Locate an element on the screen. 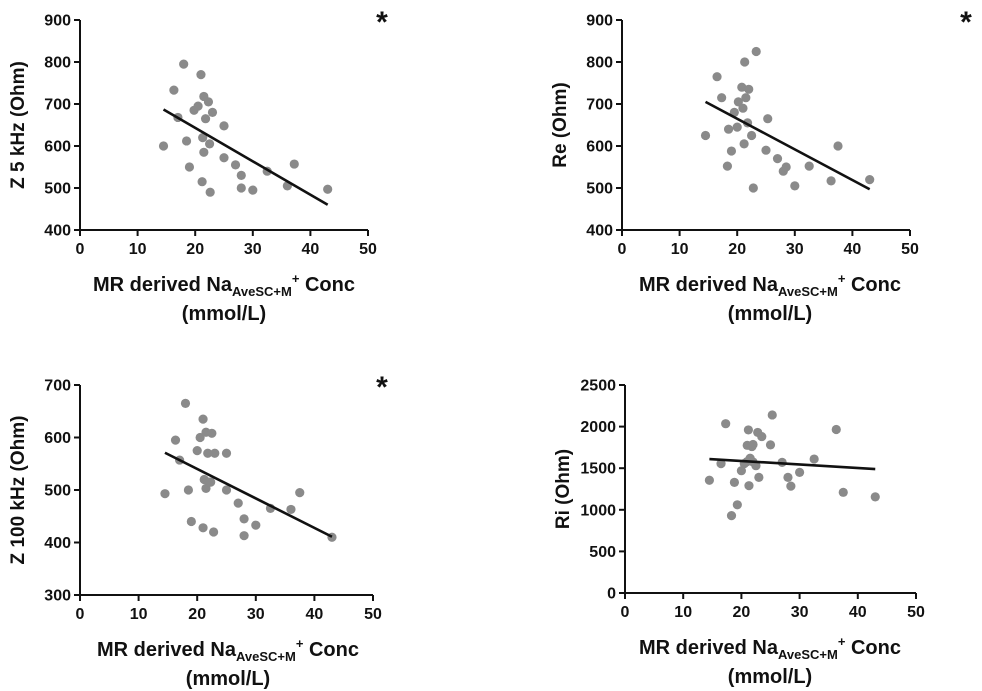 This screenshot has width=982, height=691. y-tick-label: 0 is located at coordinates (611, 594).